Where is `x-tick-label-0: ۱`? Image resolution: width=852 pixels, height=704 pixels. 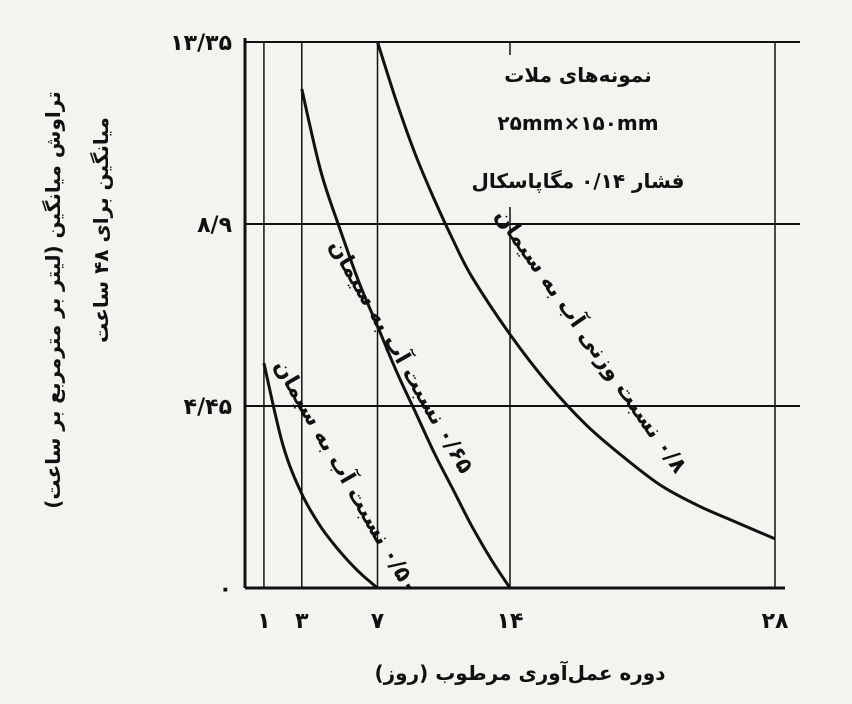
x-tick-label-0: ۱ is located at coordinates (263, 621).